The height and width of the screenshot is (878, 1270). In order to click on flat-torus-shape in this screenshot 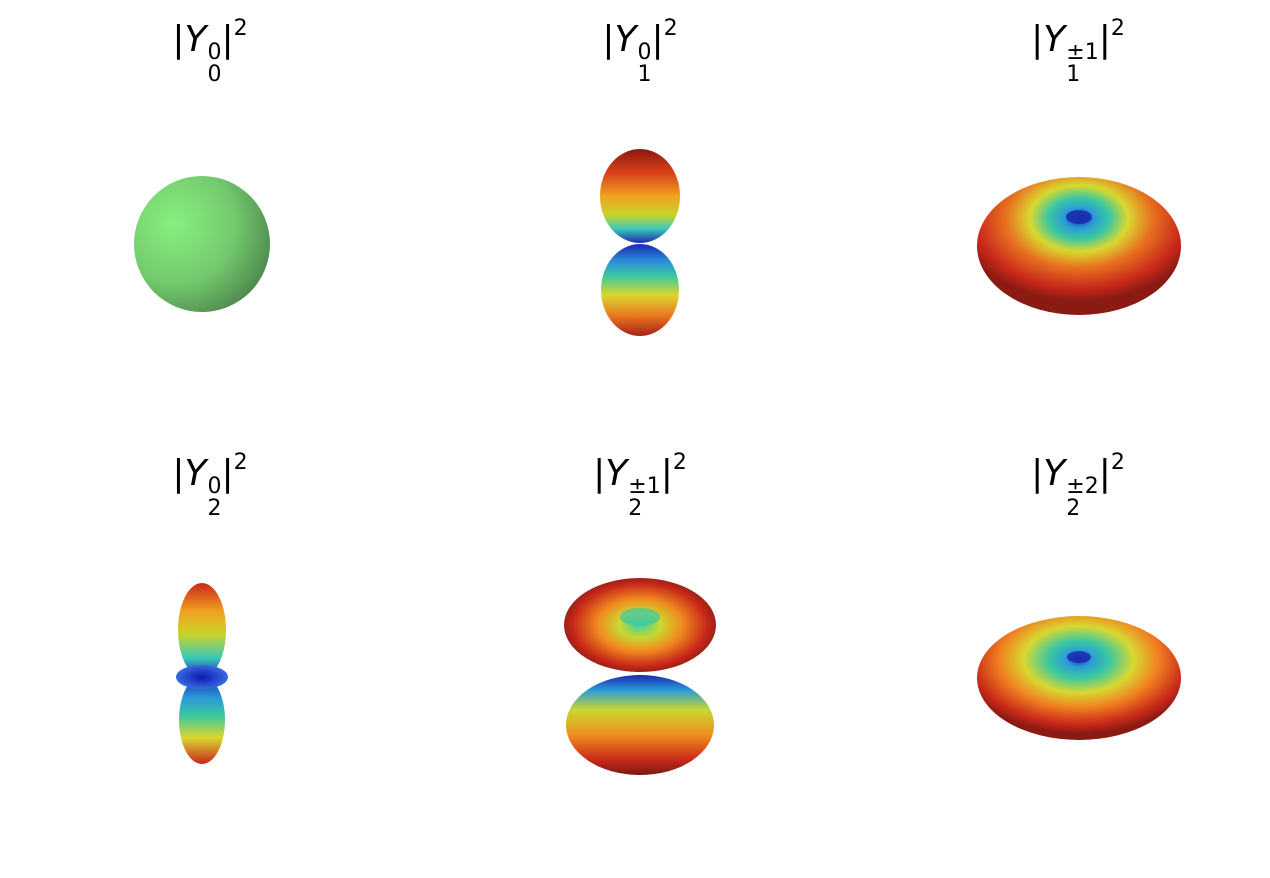, I will do `click(1079, 678)`.